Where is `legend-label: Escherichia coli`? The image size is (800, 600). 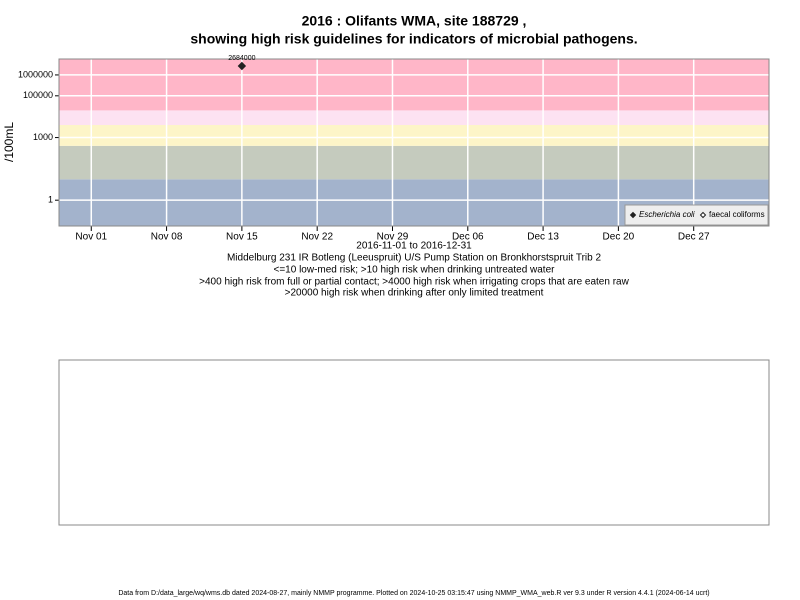
legend-label: Escherichia coli is located at coordinates (667, 214).